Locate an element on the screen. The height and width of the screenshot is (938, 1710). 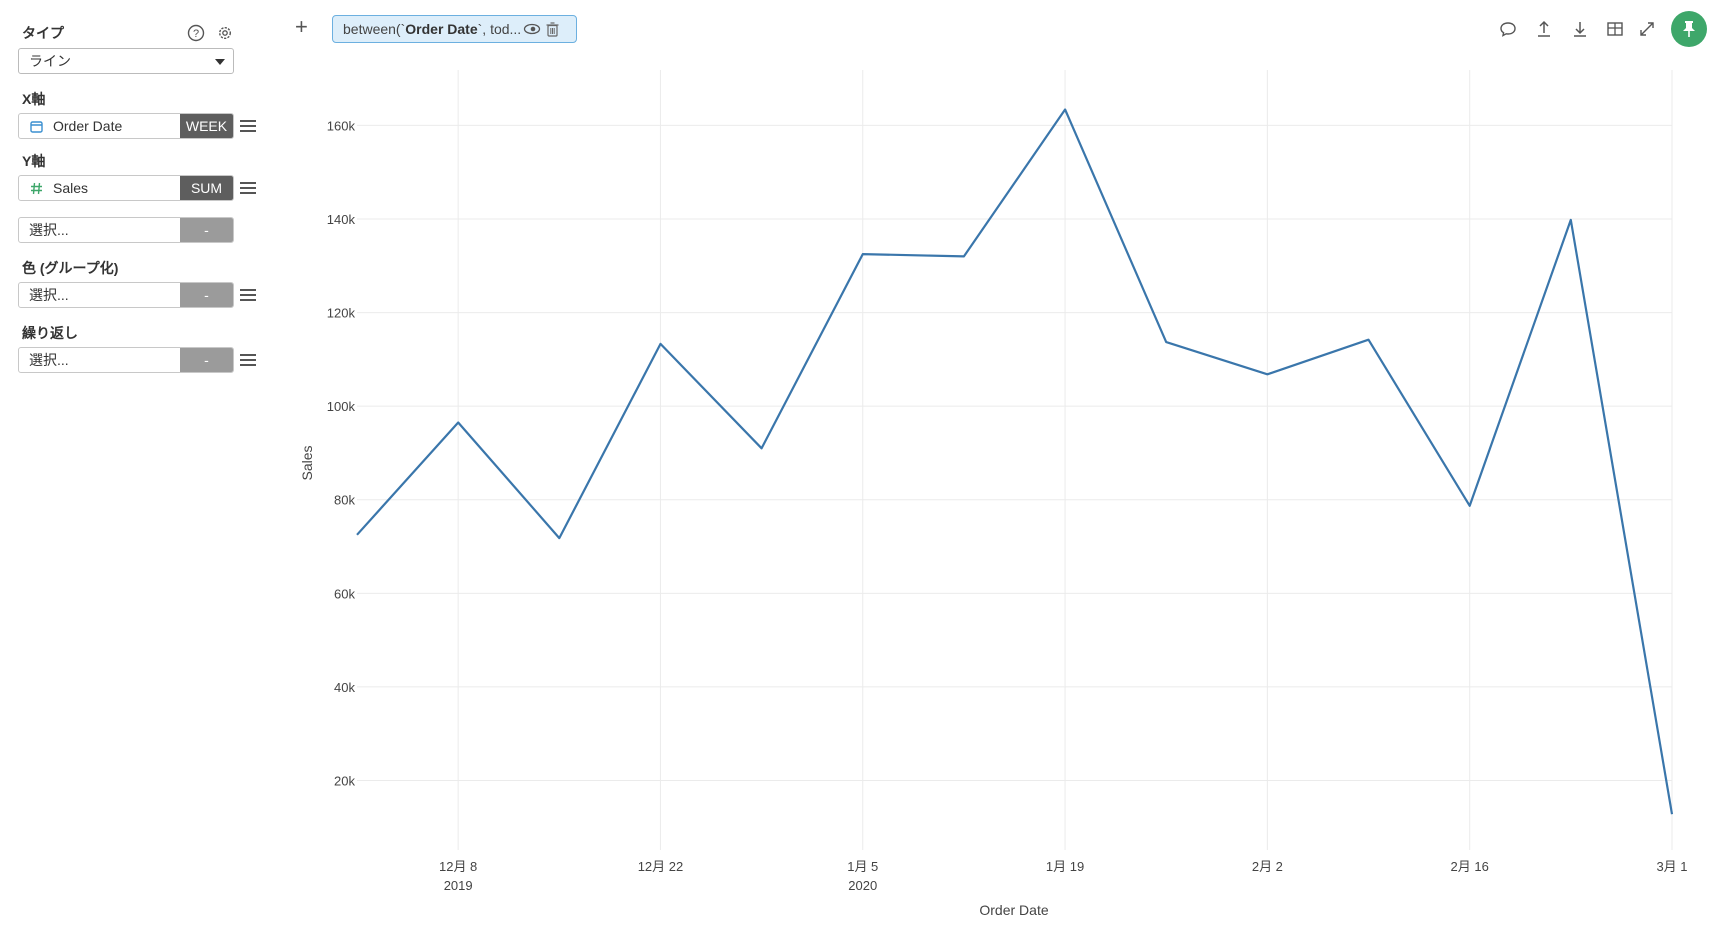
eye-icon is located at coordinates (532, 29).